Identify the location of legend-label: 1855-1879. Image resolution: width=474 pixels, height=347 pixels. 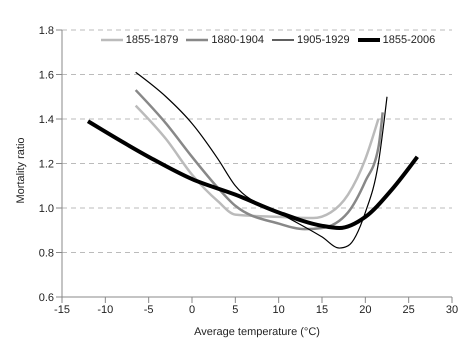
(152, 40).